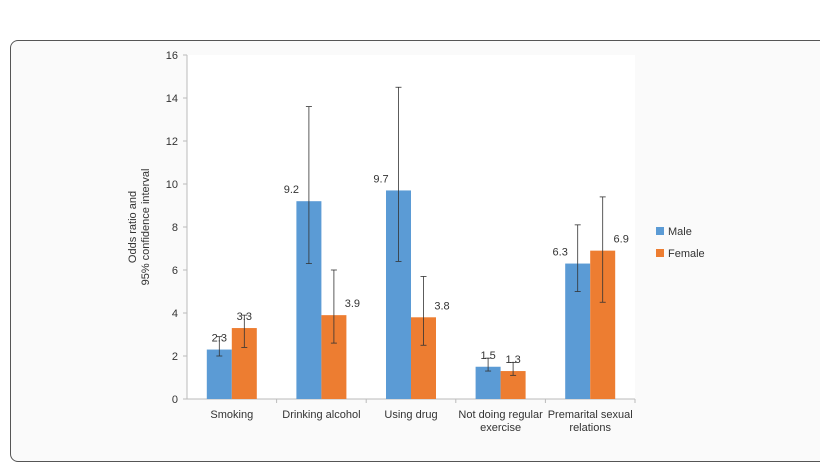 This screenshot has width=820, height=462. I want to click on legend-swatch-female, so click(660, 253).